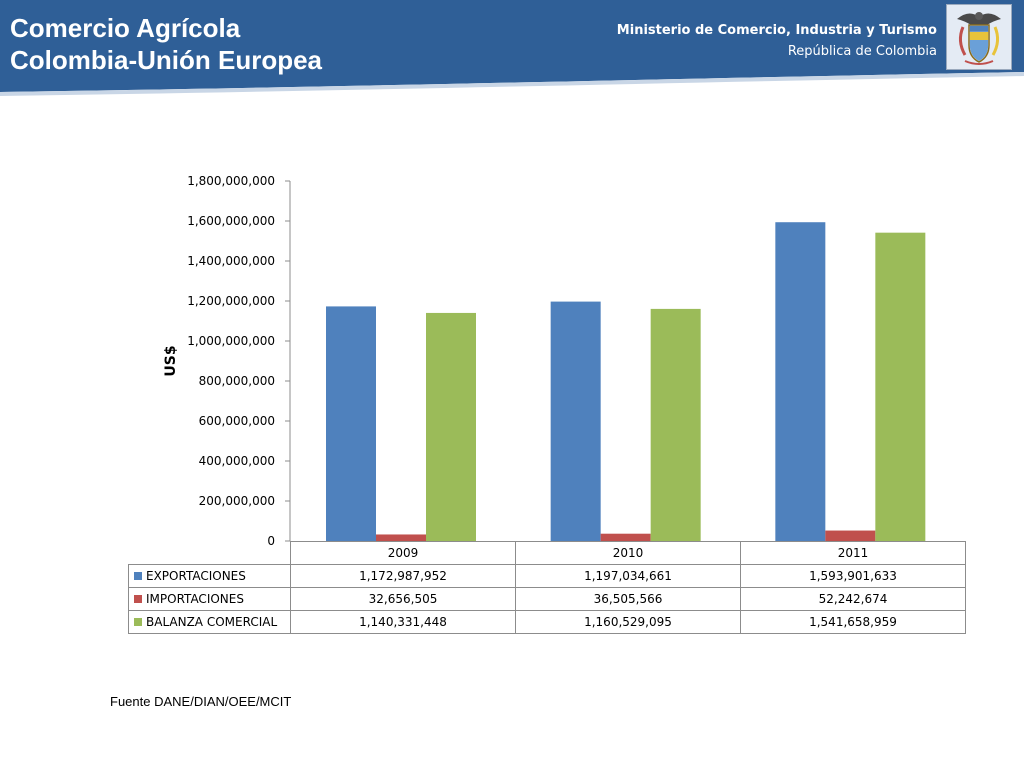 Image resolution: width=1024 pixels, height=768 pixels. Describe the element at coordinates (138, 622) in the screenshot. I see `legend-swatch-balanza-comercial` at that location.